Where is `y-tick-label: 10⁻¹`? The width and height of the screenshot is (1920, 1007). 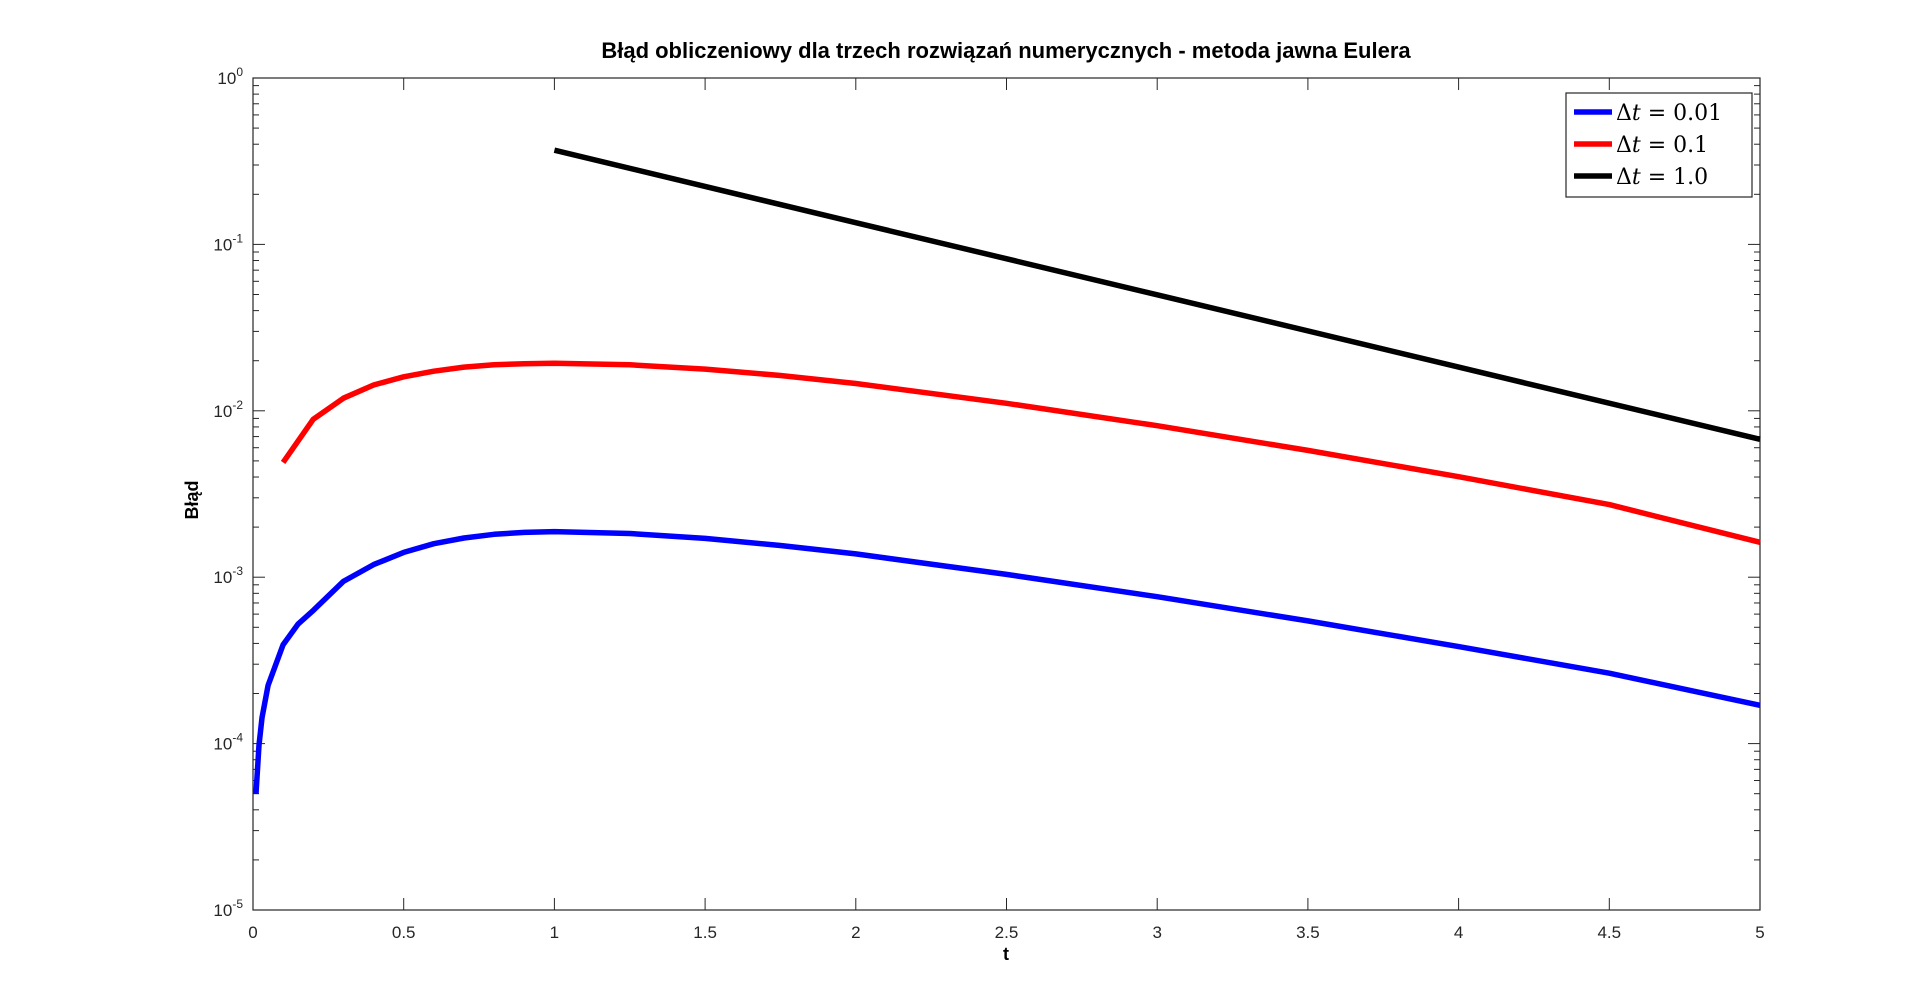 y-tick-label: 10⁻¹ is located at coordinates (228, 242).